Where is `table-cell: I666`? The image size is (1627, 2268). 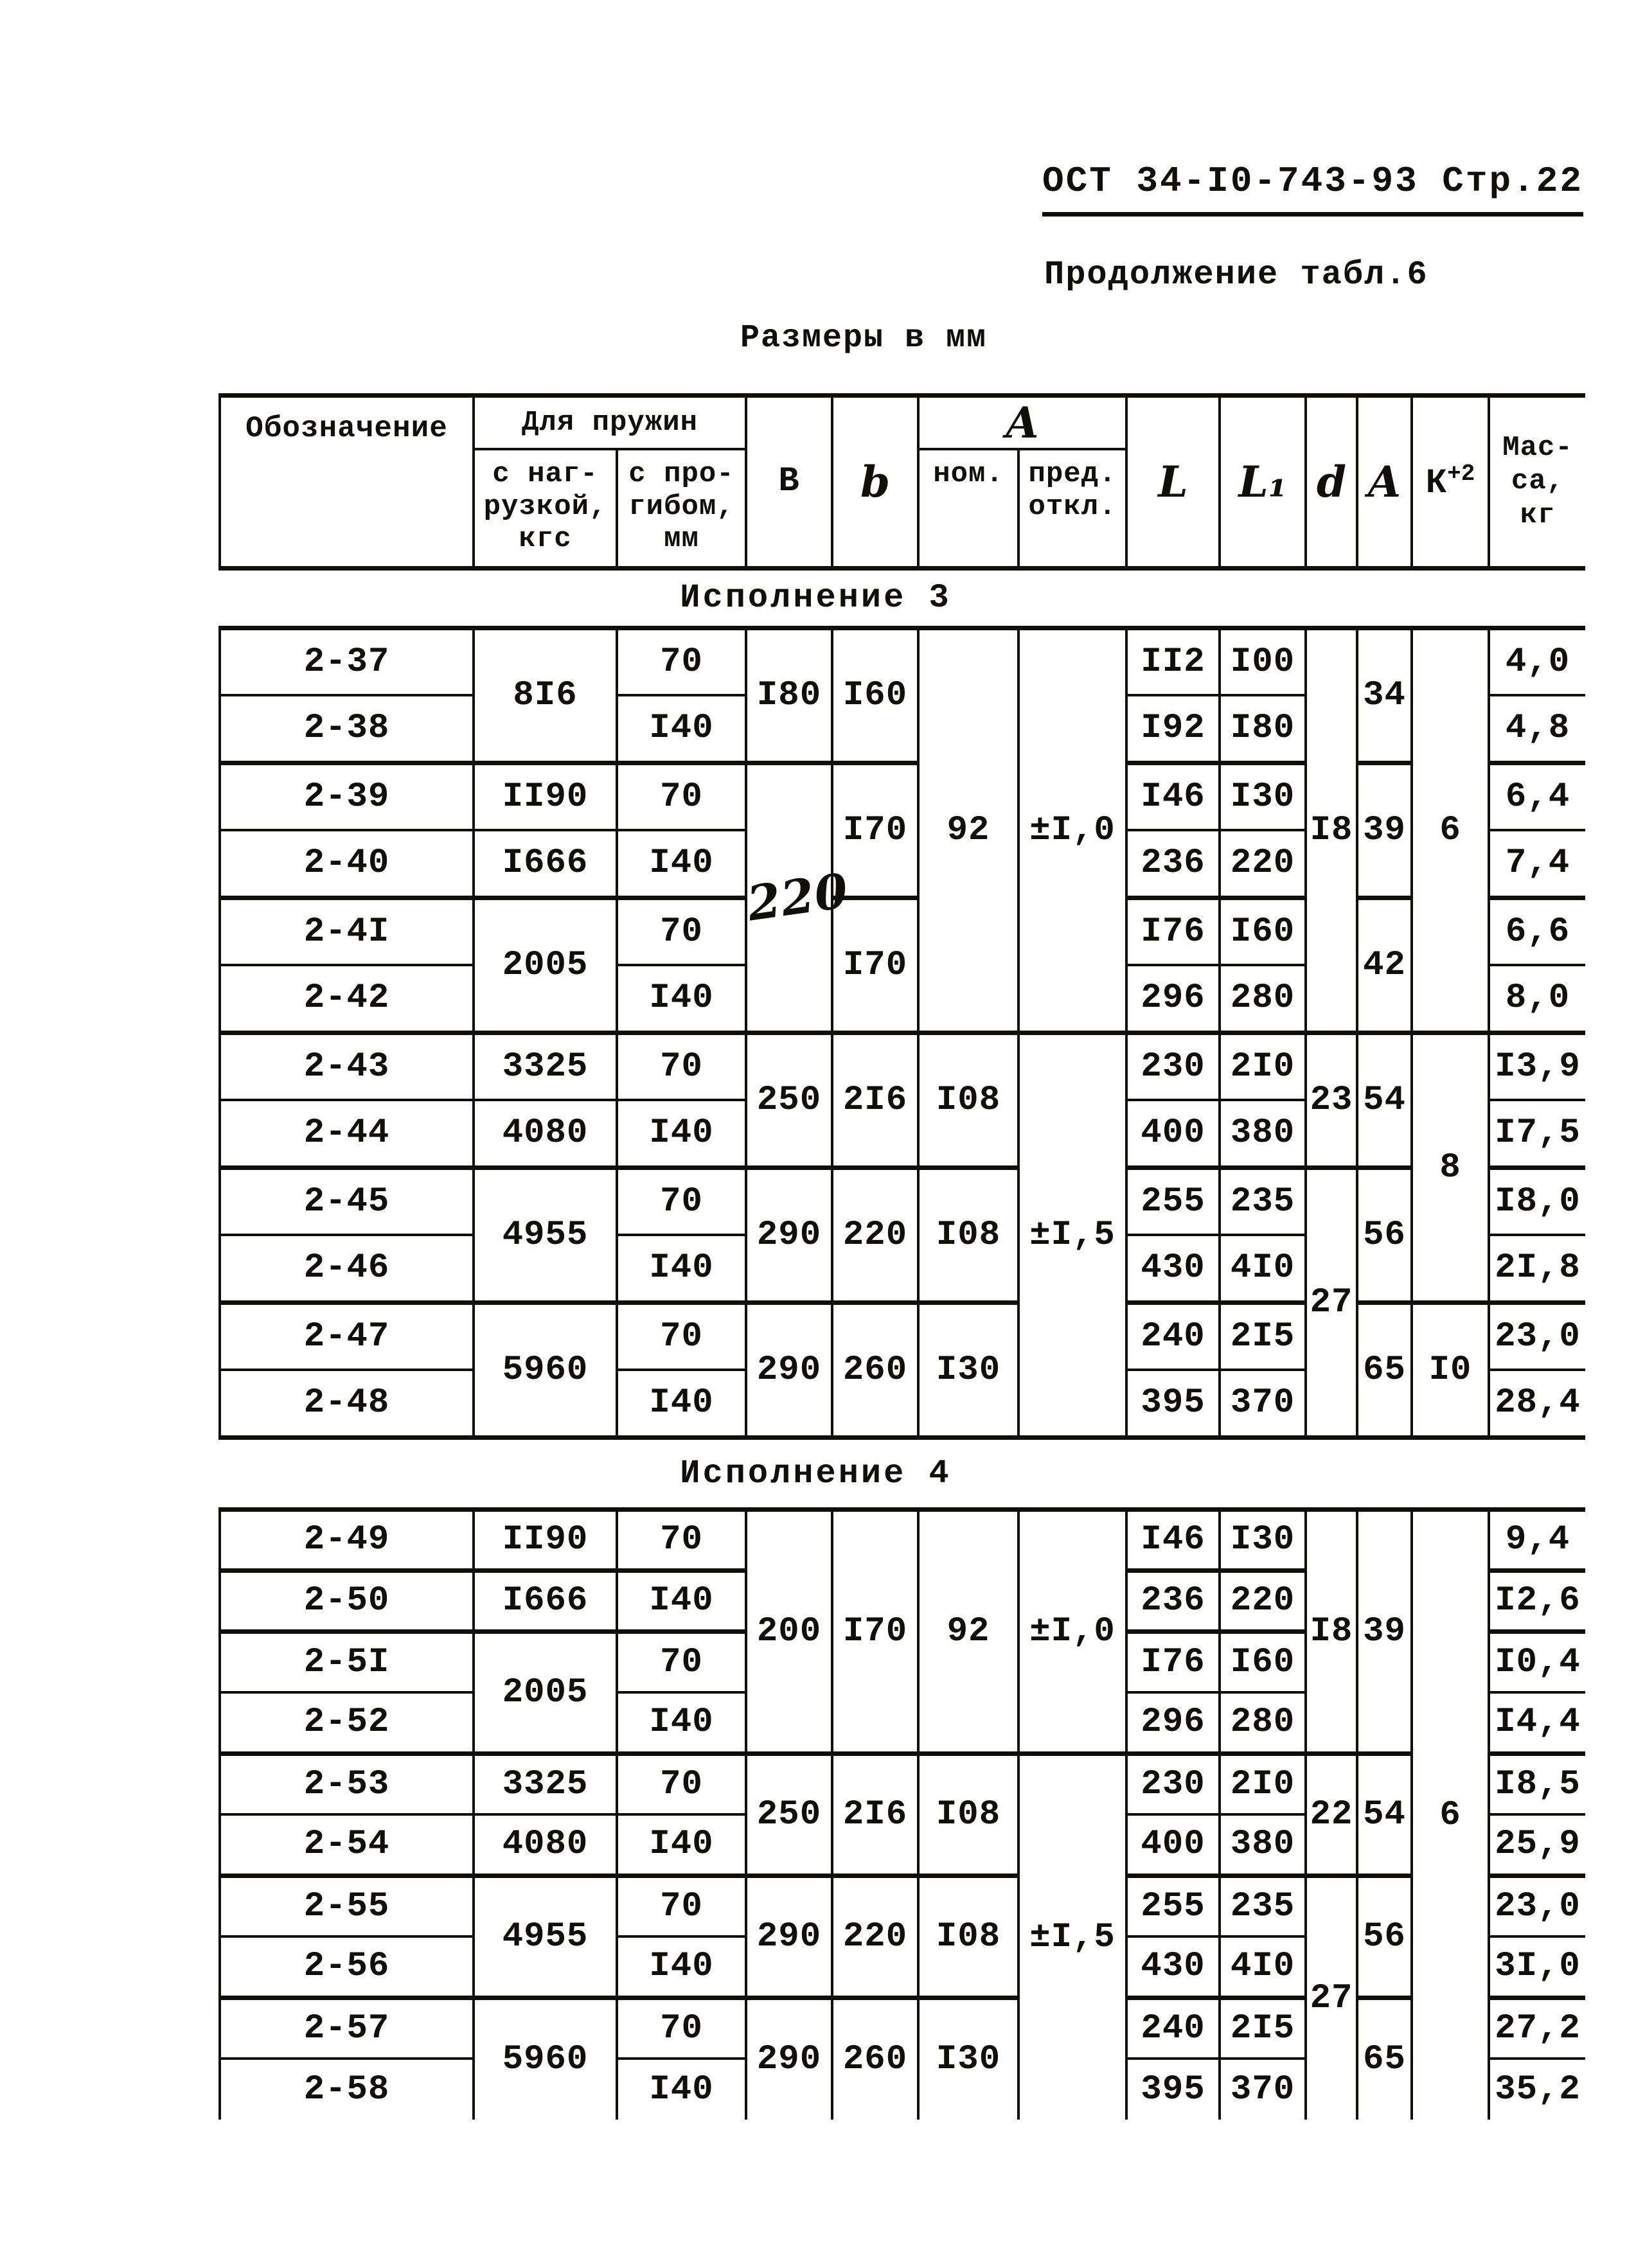 table-cell: I666 is located at coordinates (544, 1599).